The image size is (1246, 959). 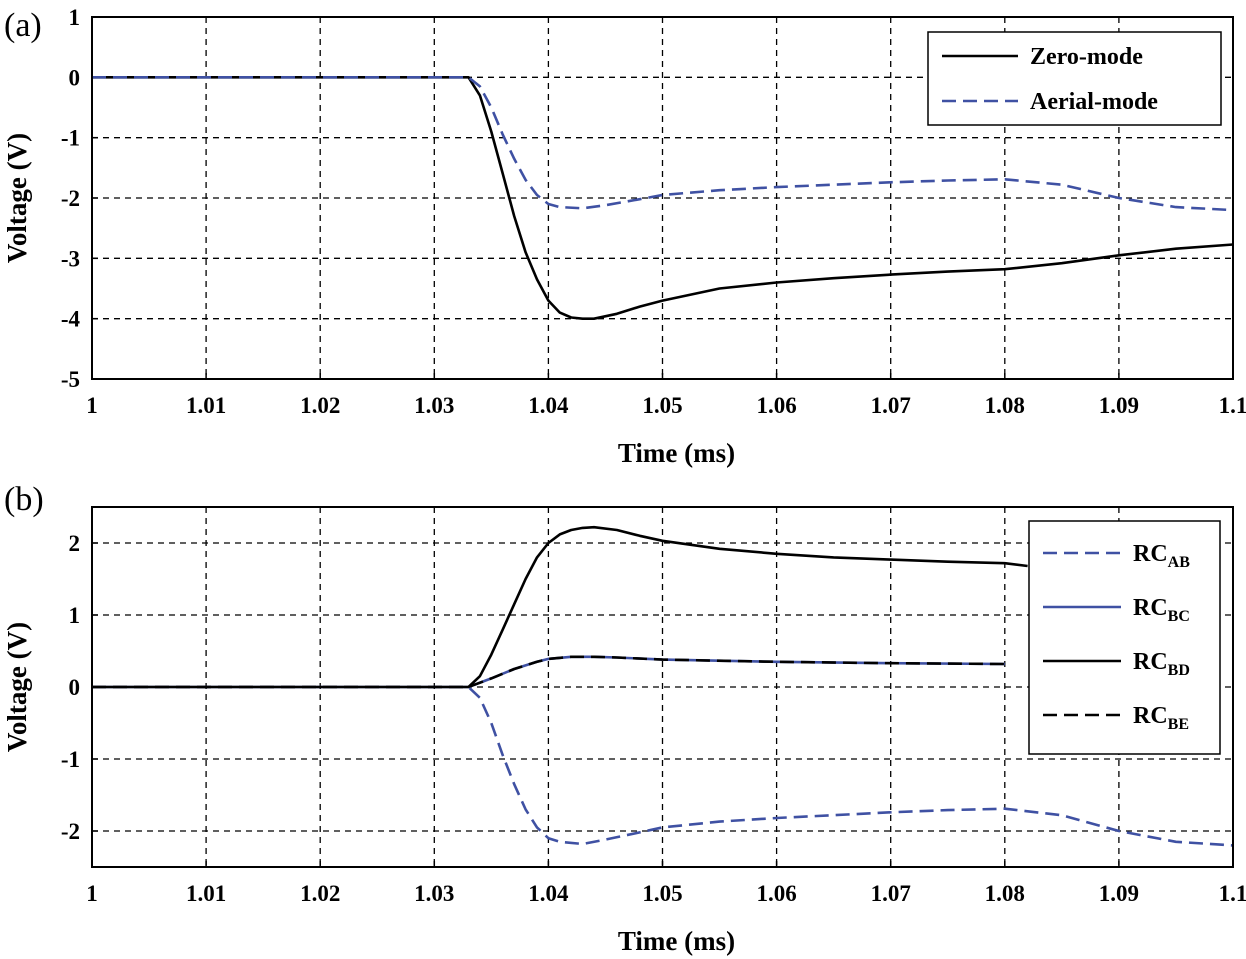 What do you see at coordinates (1178, 724) in the screenshot?
I see `legend-label-sub: BE` at bounding box center [1178, 724].